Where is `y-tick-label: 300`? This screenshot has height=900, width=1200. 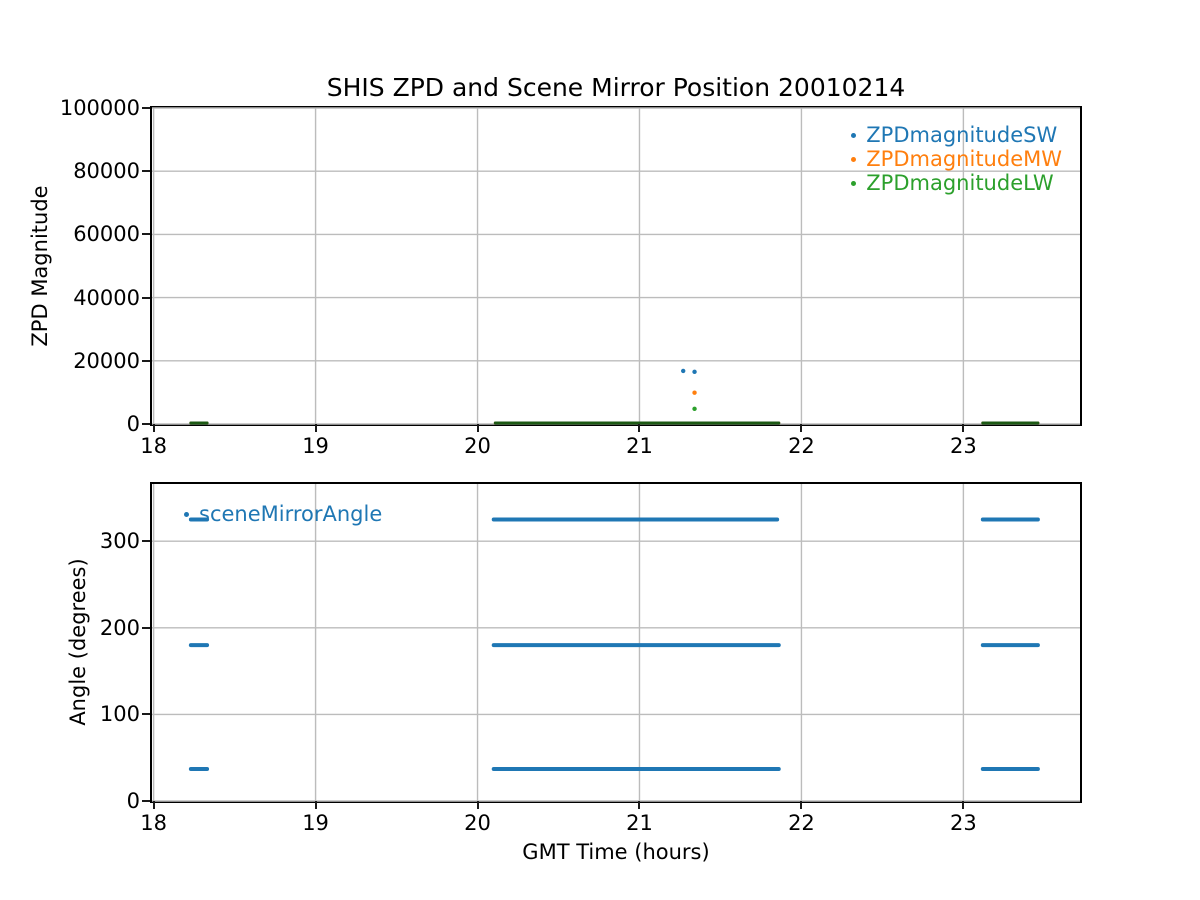
y-tick-label: 300 is located at coordinates (119, 541).